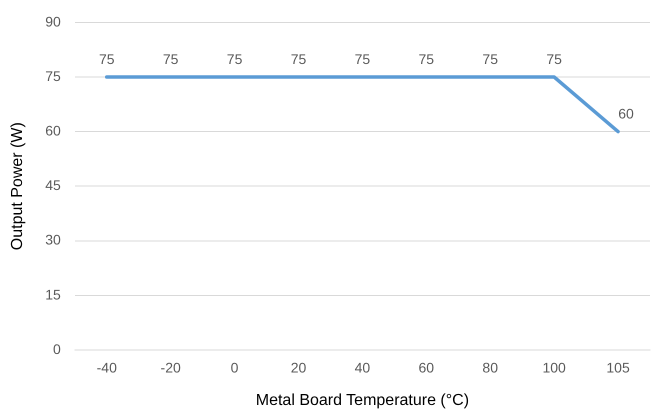 The height and width of the screenshot is (418, 664). Describe the element at coordinates (107, 367) in the screenshot. I see `x-tick-label: -40` at that location.